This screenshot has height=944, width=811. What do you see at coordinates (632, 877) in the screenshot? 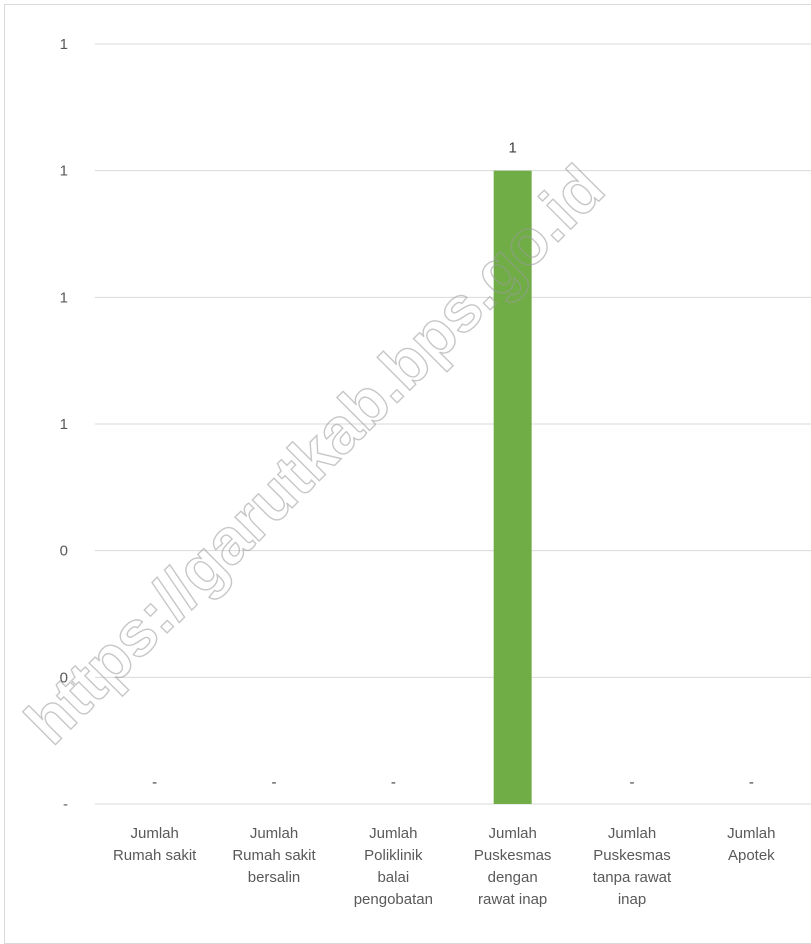
I see `x-category-label: tanpa rawat` at bounding box center [632, 877].